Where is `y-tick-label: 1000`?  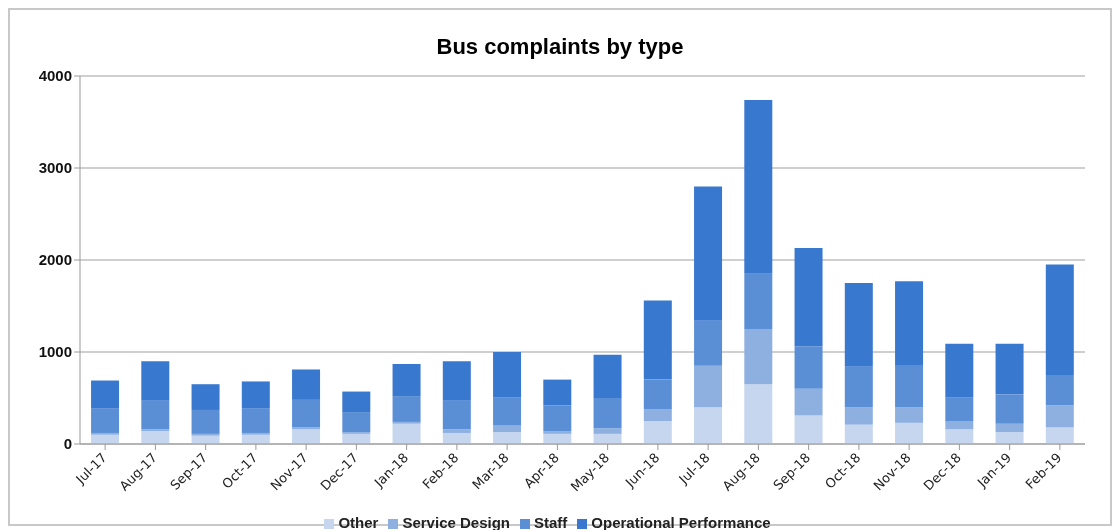 y-tick-label: 1000 is located at coordinates (55, 352).